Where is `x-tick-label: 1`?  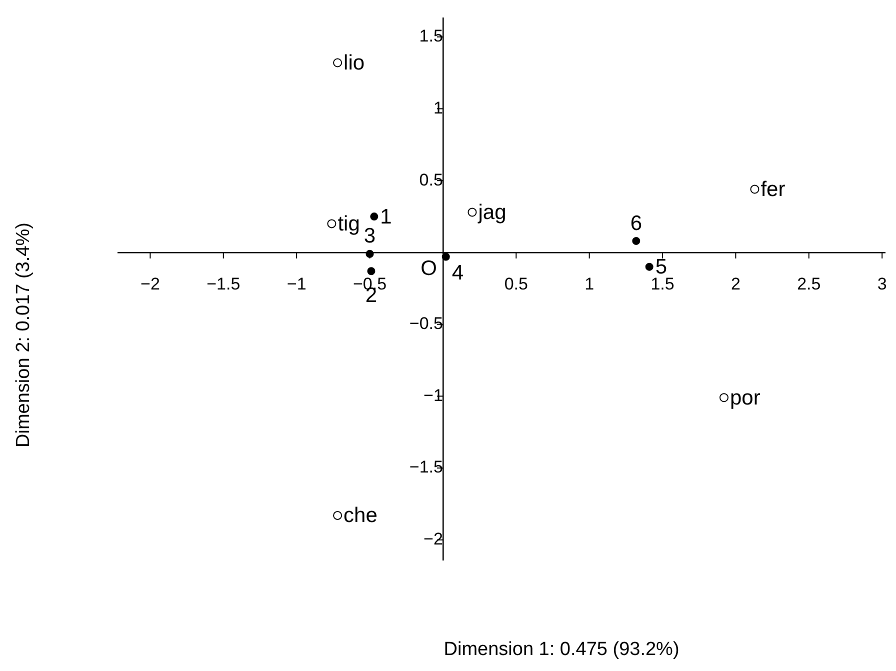 x-tick-label: 1 is located at coordinates (589, 284).